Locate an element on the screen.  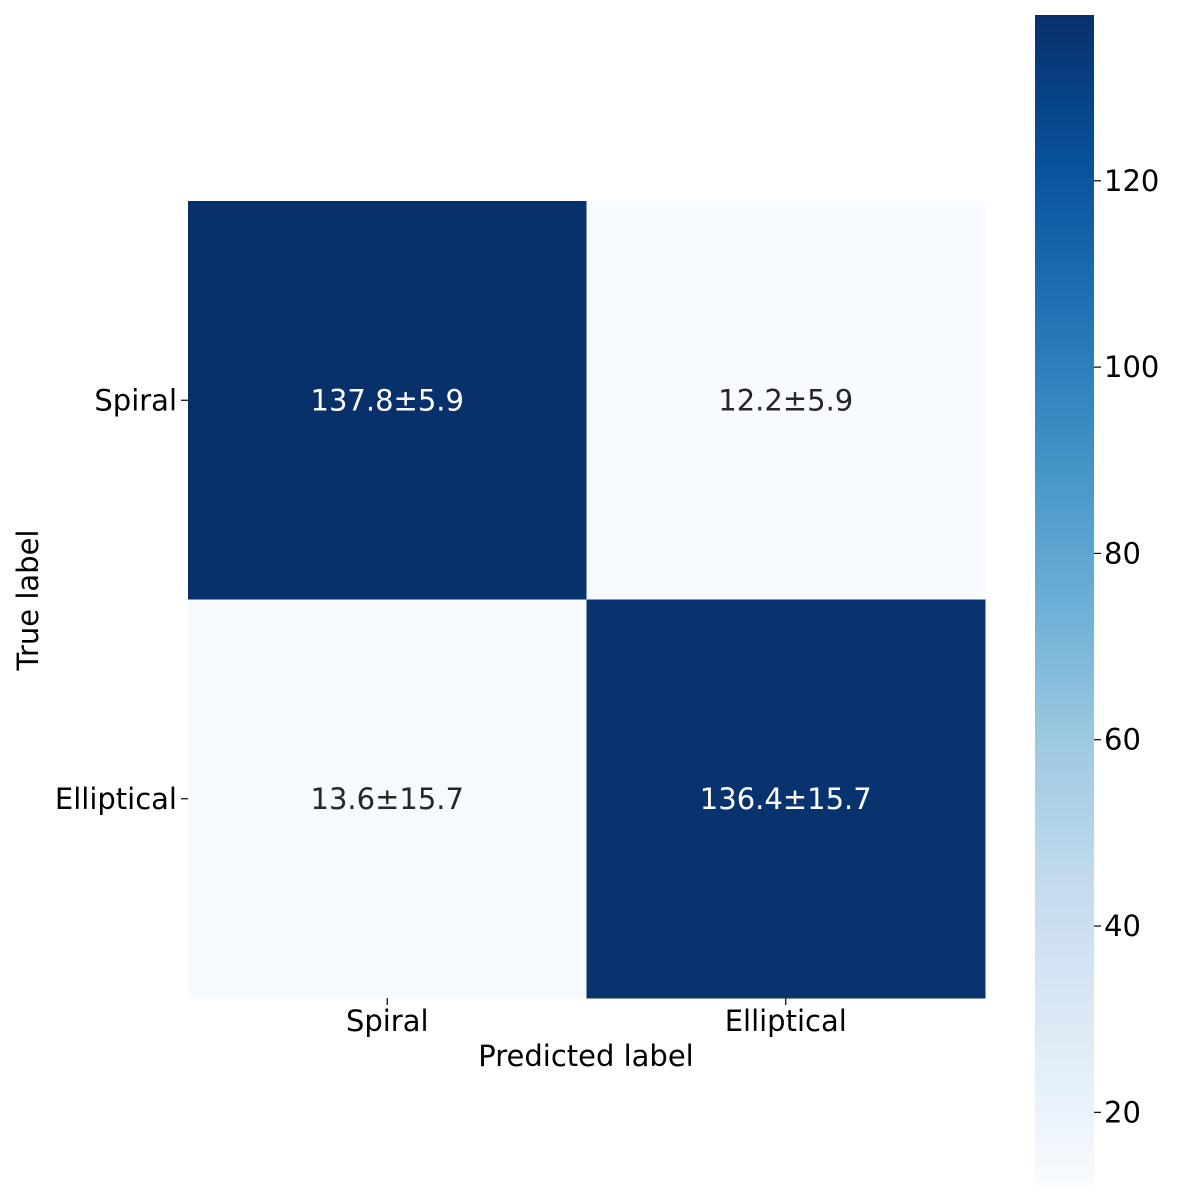
cell-label-0-0: 137.8±5.9 is located at coordinates (387, 400).